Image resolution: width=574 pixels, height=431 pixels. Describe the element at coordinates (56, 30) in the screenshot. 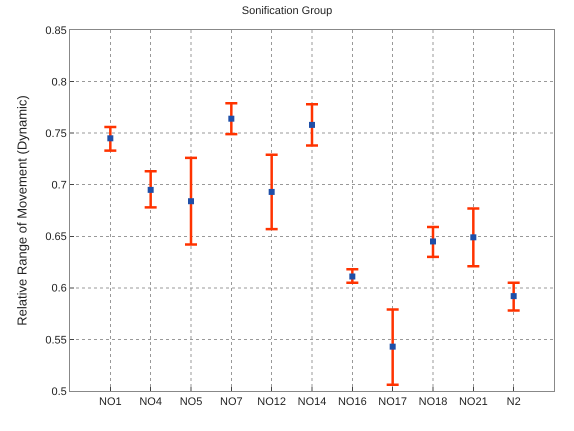

I see `y-tick-label: 0.85` at that location.